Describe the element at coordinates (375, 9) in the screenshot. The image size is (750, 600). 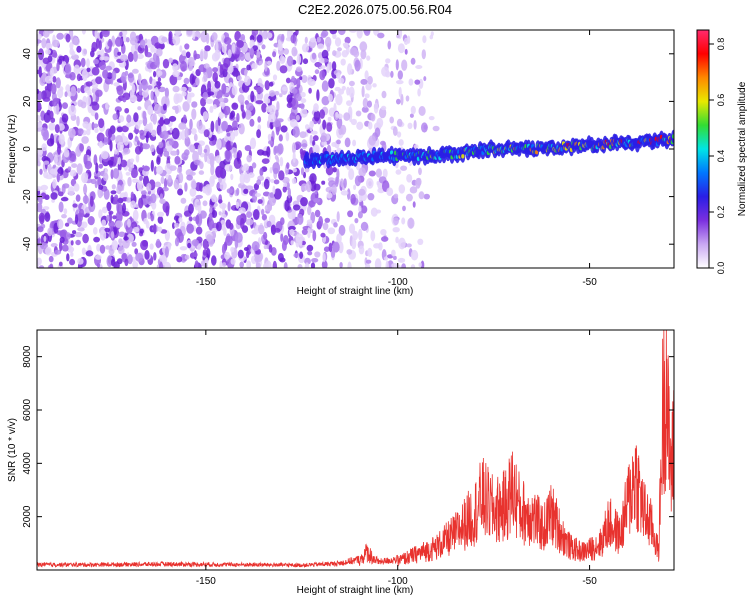
I see `chart-title: C2E2.2026.075.00.56.R04` at that location.